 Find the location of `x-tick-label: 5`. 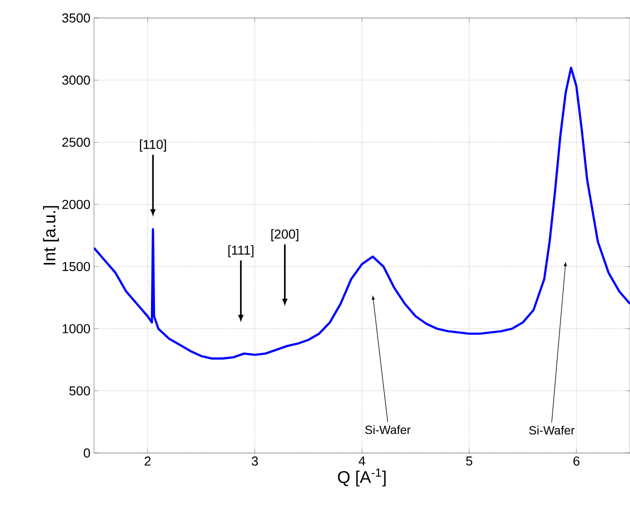

x-tick-label: 5 is located at coordinates (469, 461).